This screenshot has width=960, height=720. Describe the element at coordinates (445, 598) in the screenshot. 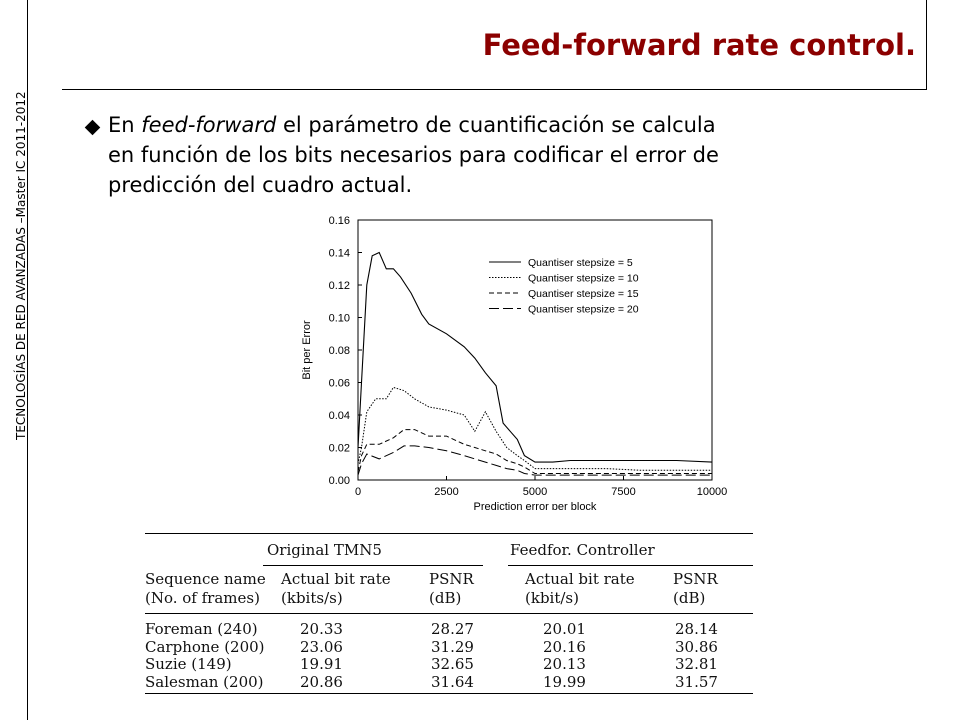

I see `header-psnr-unit-1: (dB)` at that location.